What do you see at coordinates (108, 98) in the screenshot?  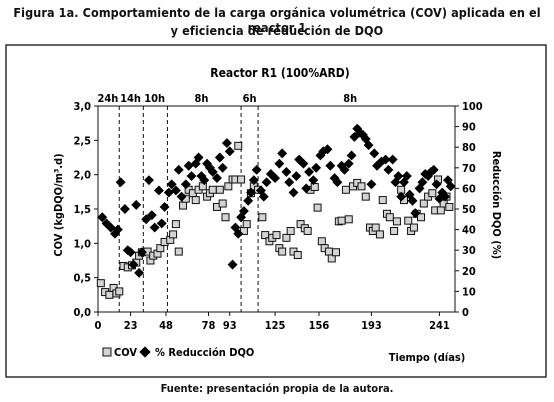 I see `phase-label: 24h` at bounding box center [108, 98].